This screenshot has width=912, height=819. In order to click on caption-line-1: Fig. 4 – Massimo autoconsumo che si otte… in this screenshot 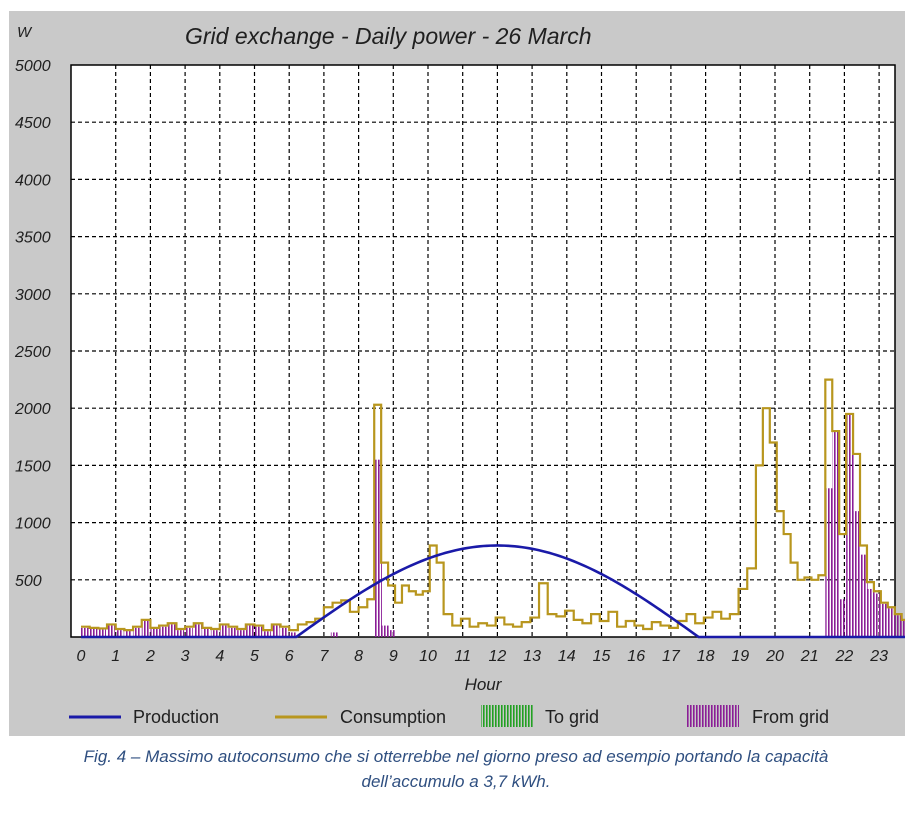, I will do `click(456, 756)`.